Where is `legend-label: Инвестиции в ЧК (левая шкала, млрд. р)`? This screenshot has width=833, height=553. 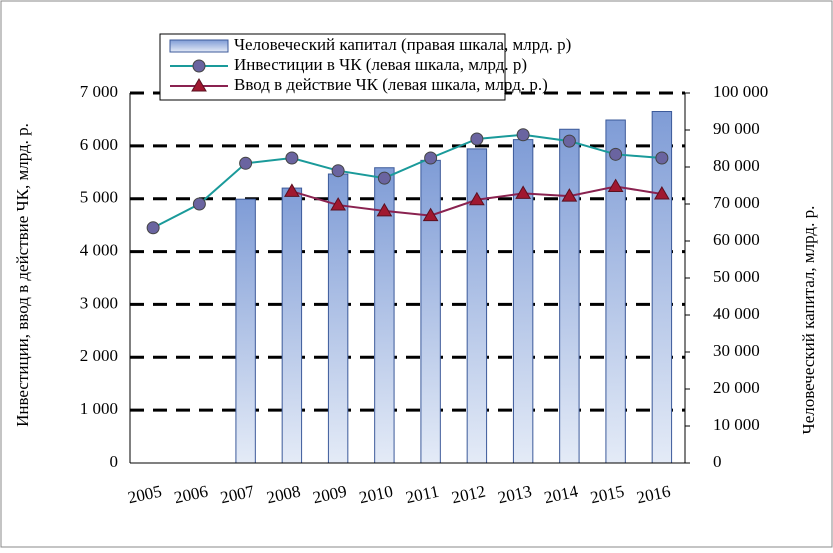
legend-label: Инвестиции в ЧК (левая шкала, млрд. р) is located at coordinates (380, 64).